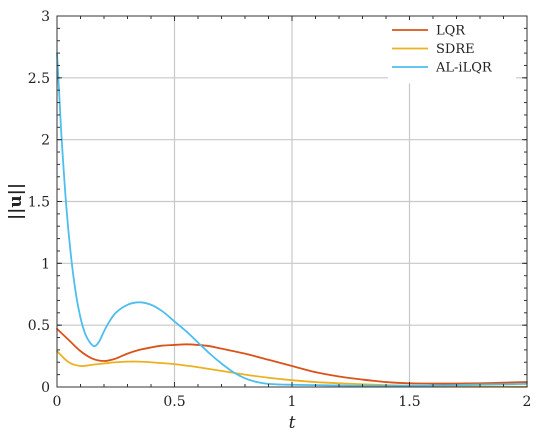 This screenshot has height=441, width=550. I want to click on y-tick-label: 3, so click(45, 17).